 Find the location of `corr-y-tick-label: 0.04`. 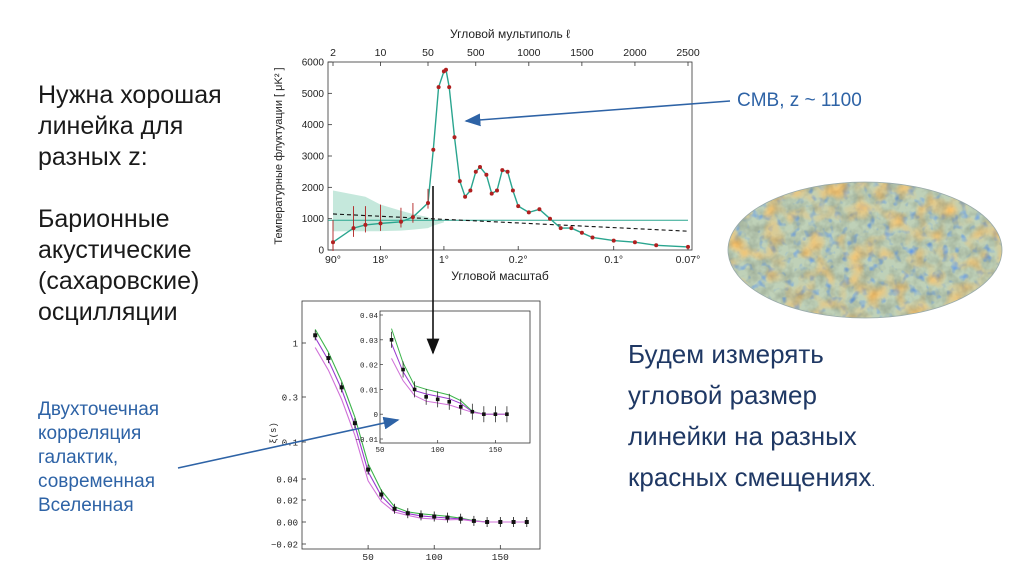

corr-y-tick-label: 0.04 is located at coordinates (287, 481).